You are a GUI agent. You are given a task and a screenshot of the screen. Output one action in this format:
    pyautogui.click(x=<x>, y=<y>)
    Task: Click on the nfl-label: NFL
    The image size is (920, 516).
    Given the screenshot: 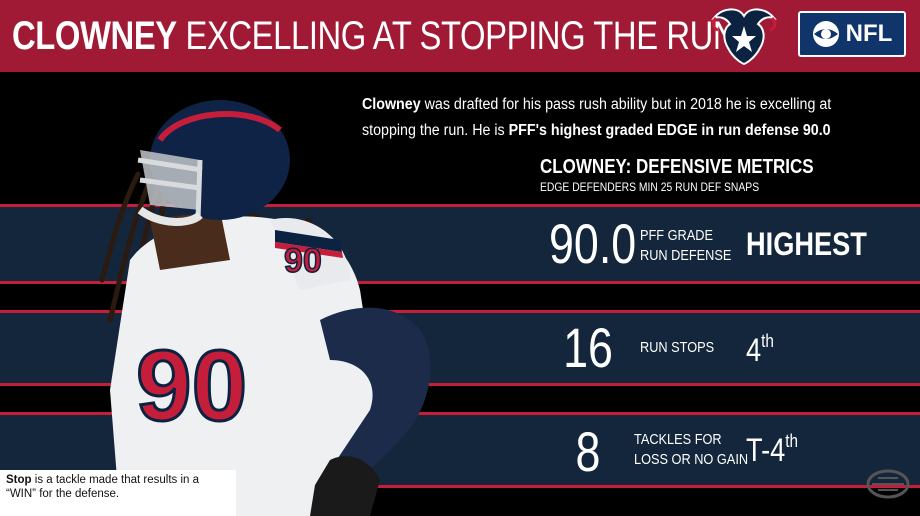 What is the action you would take?
    pyautogui.click(x=869, y=33)
    